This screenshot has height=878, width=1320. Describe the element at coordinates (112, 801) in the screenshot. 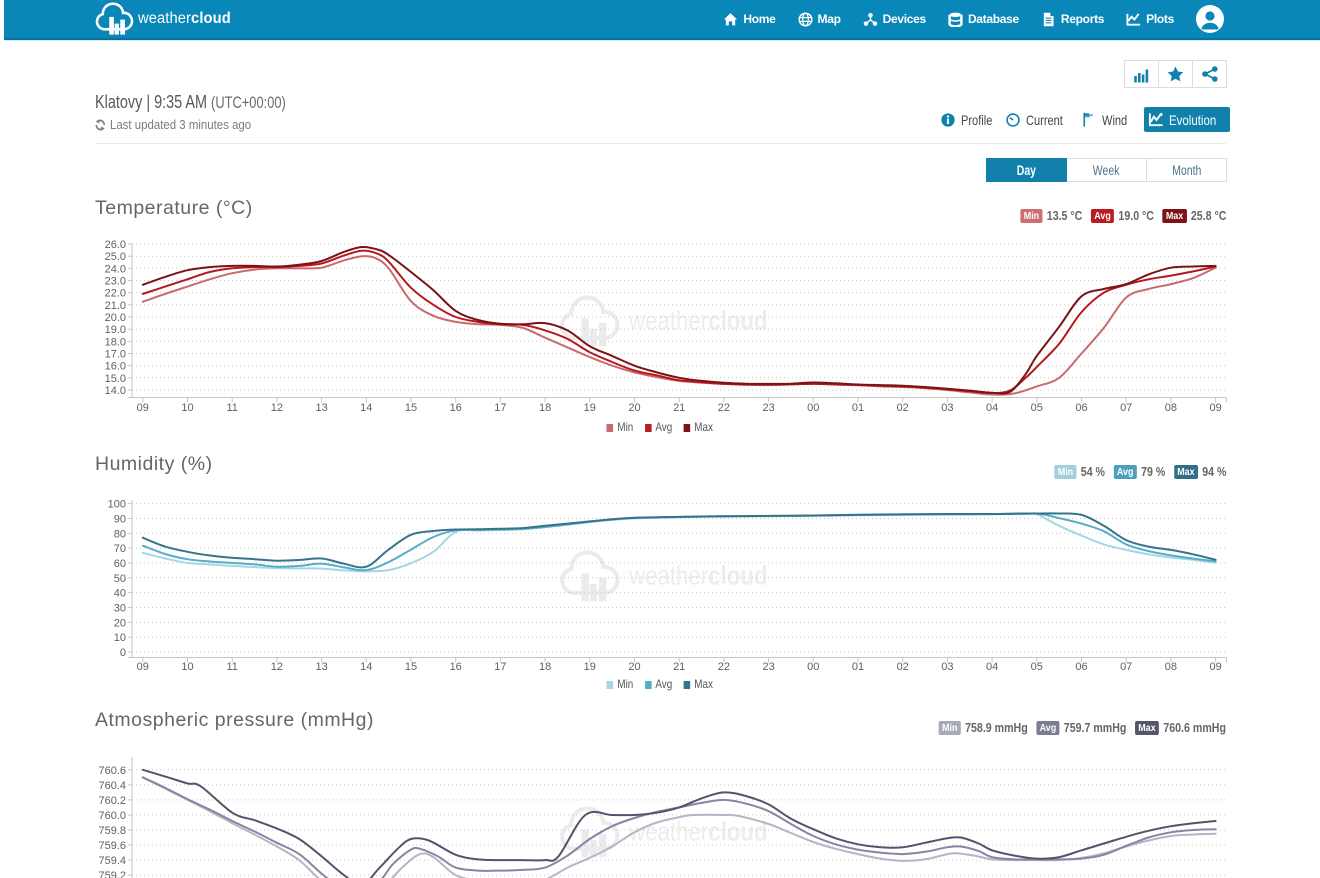

I see `svg-text: 760.2` at that location.